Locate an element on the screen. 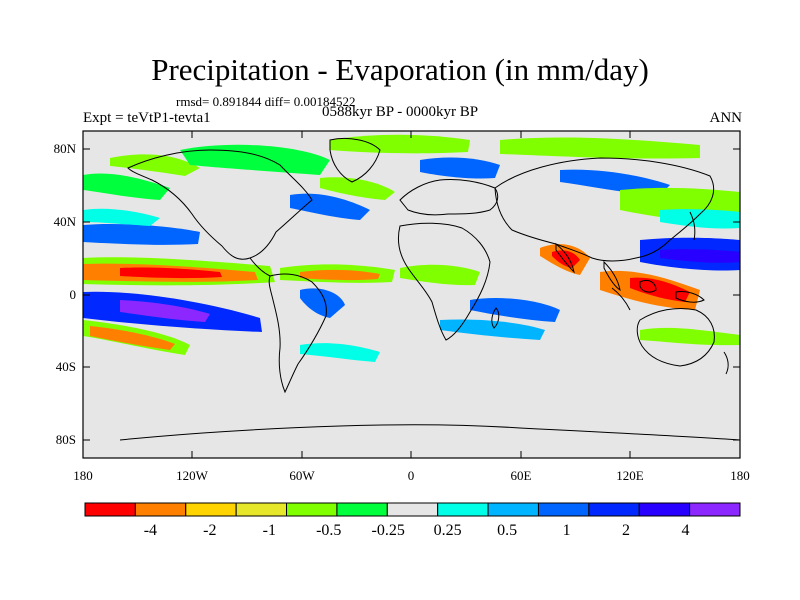 This screenshot has width=800, height=600. experiment-label: Expt = teVtP1-tevta1 is located at coordinates (147, 118).